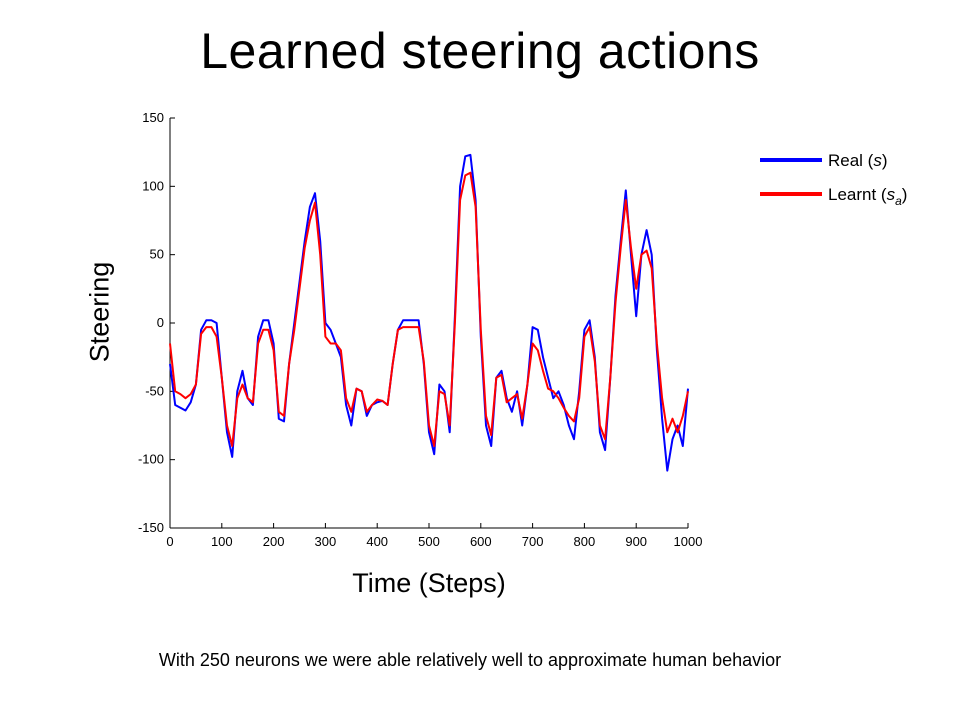 This screenshot has width=960, height=720. I want to click on y-tick-label: -150, so click(151, 527).